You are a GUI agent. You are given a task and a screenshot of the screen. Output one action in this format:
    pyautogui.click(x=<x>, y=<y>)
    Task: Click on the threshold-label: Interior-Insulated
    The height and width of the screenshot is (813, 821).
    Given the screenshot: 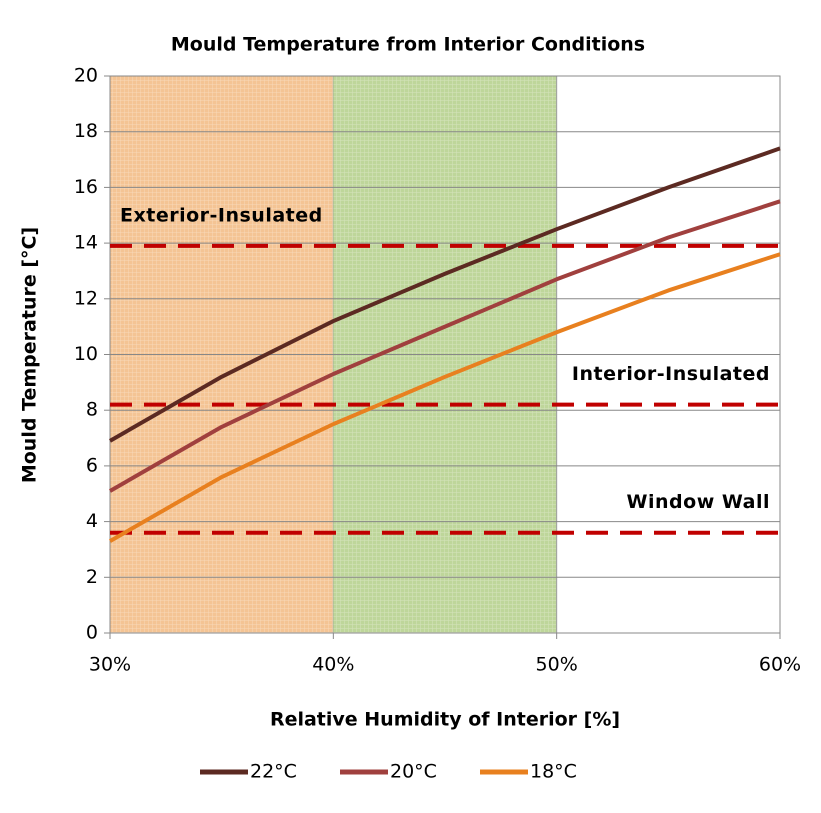 What is the action you would take?
    pyautogui.click(x=671, y=374)
    